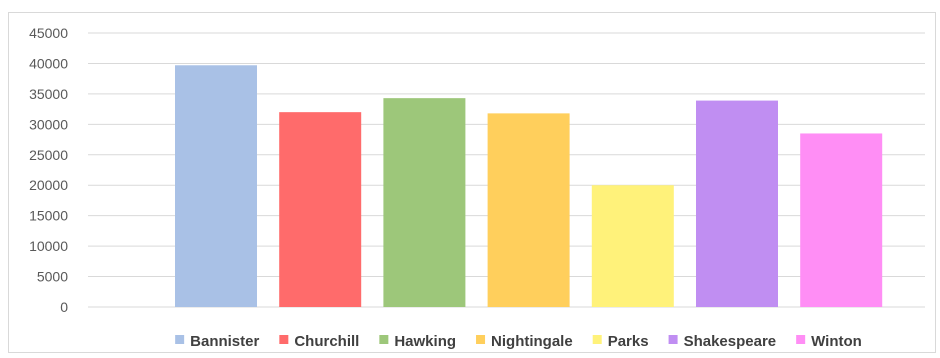 This screenshot has width=940, height=358. Describe the element at coordinates (528, 210) in the screenshot. I see `bar-nightingale` at that location.